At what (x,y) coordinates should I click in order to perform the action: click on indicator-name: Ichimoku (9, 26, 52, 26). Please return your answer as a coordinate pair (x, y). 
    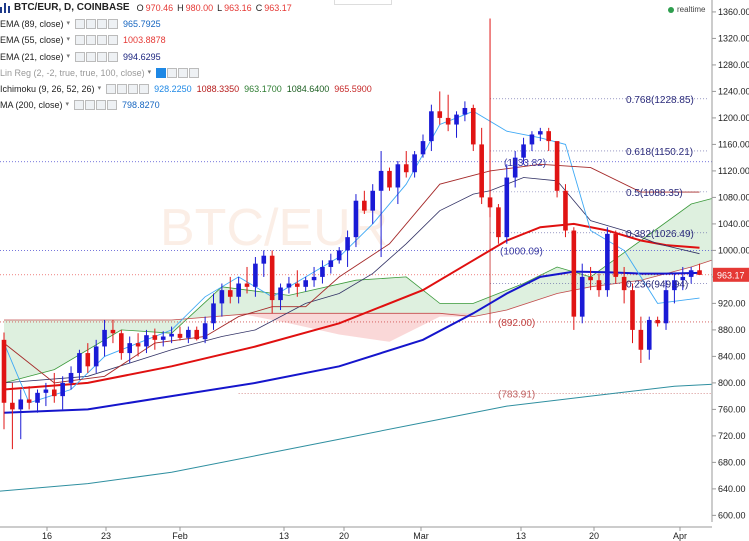
    Looking at the image, I should click on (47, 88).